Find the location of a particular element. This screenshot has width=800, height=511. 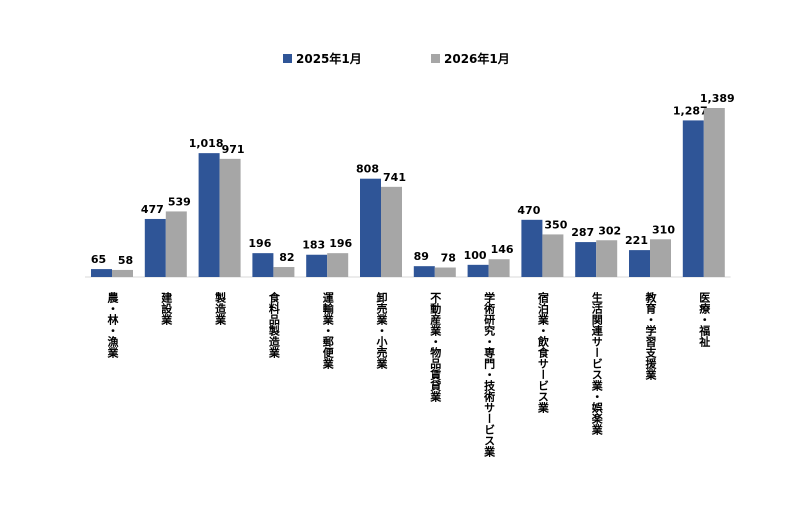

data-label: 287 is located at coordinates (582, 232).